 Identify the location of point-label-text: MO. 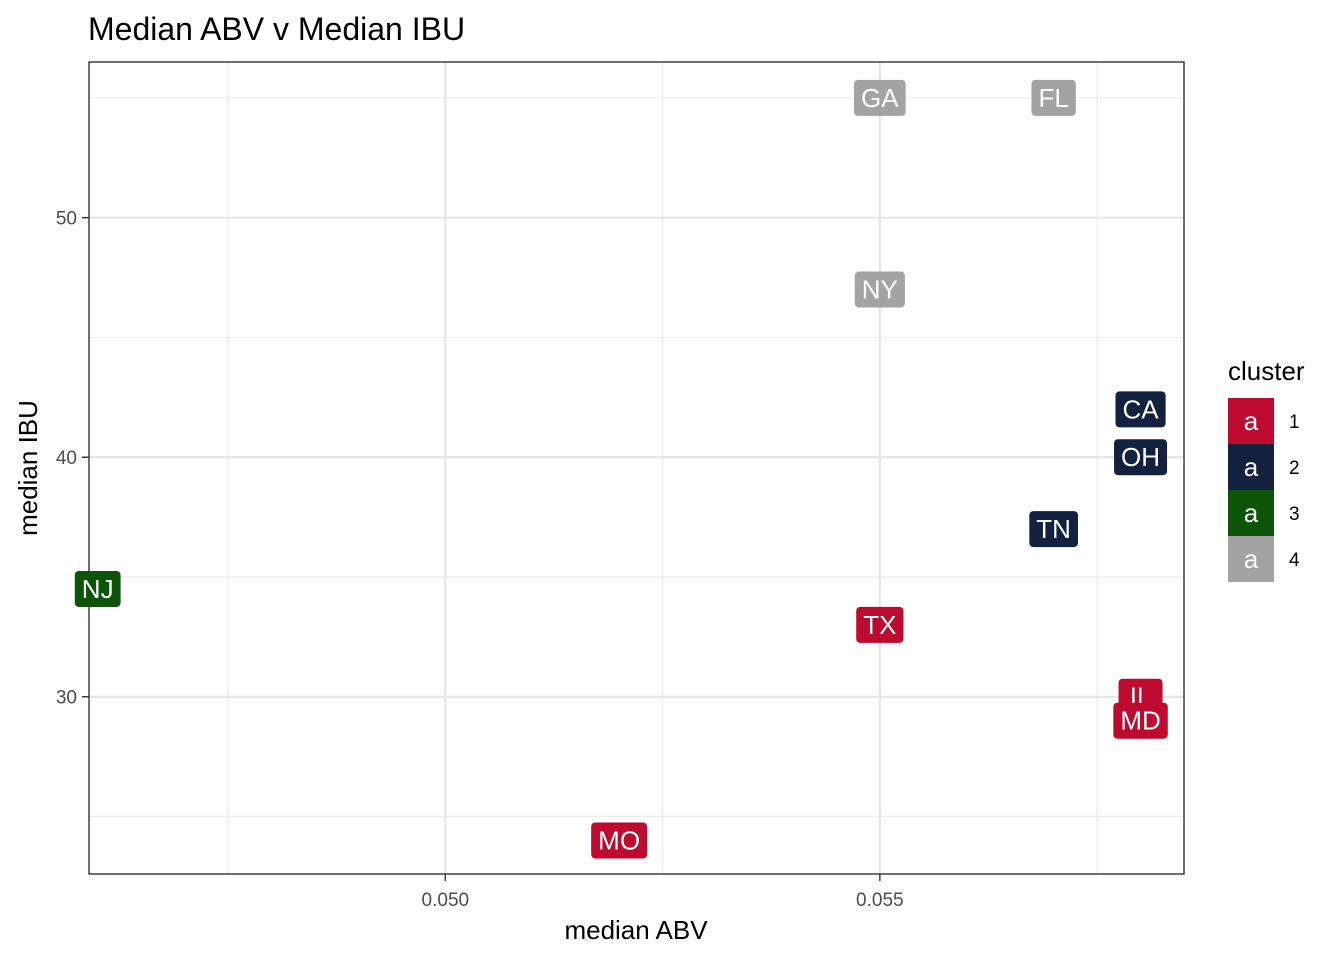
(619, 840).